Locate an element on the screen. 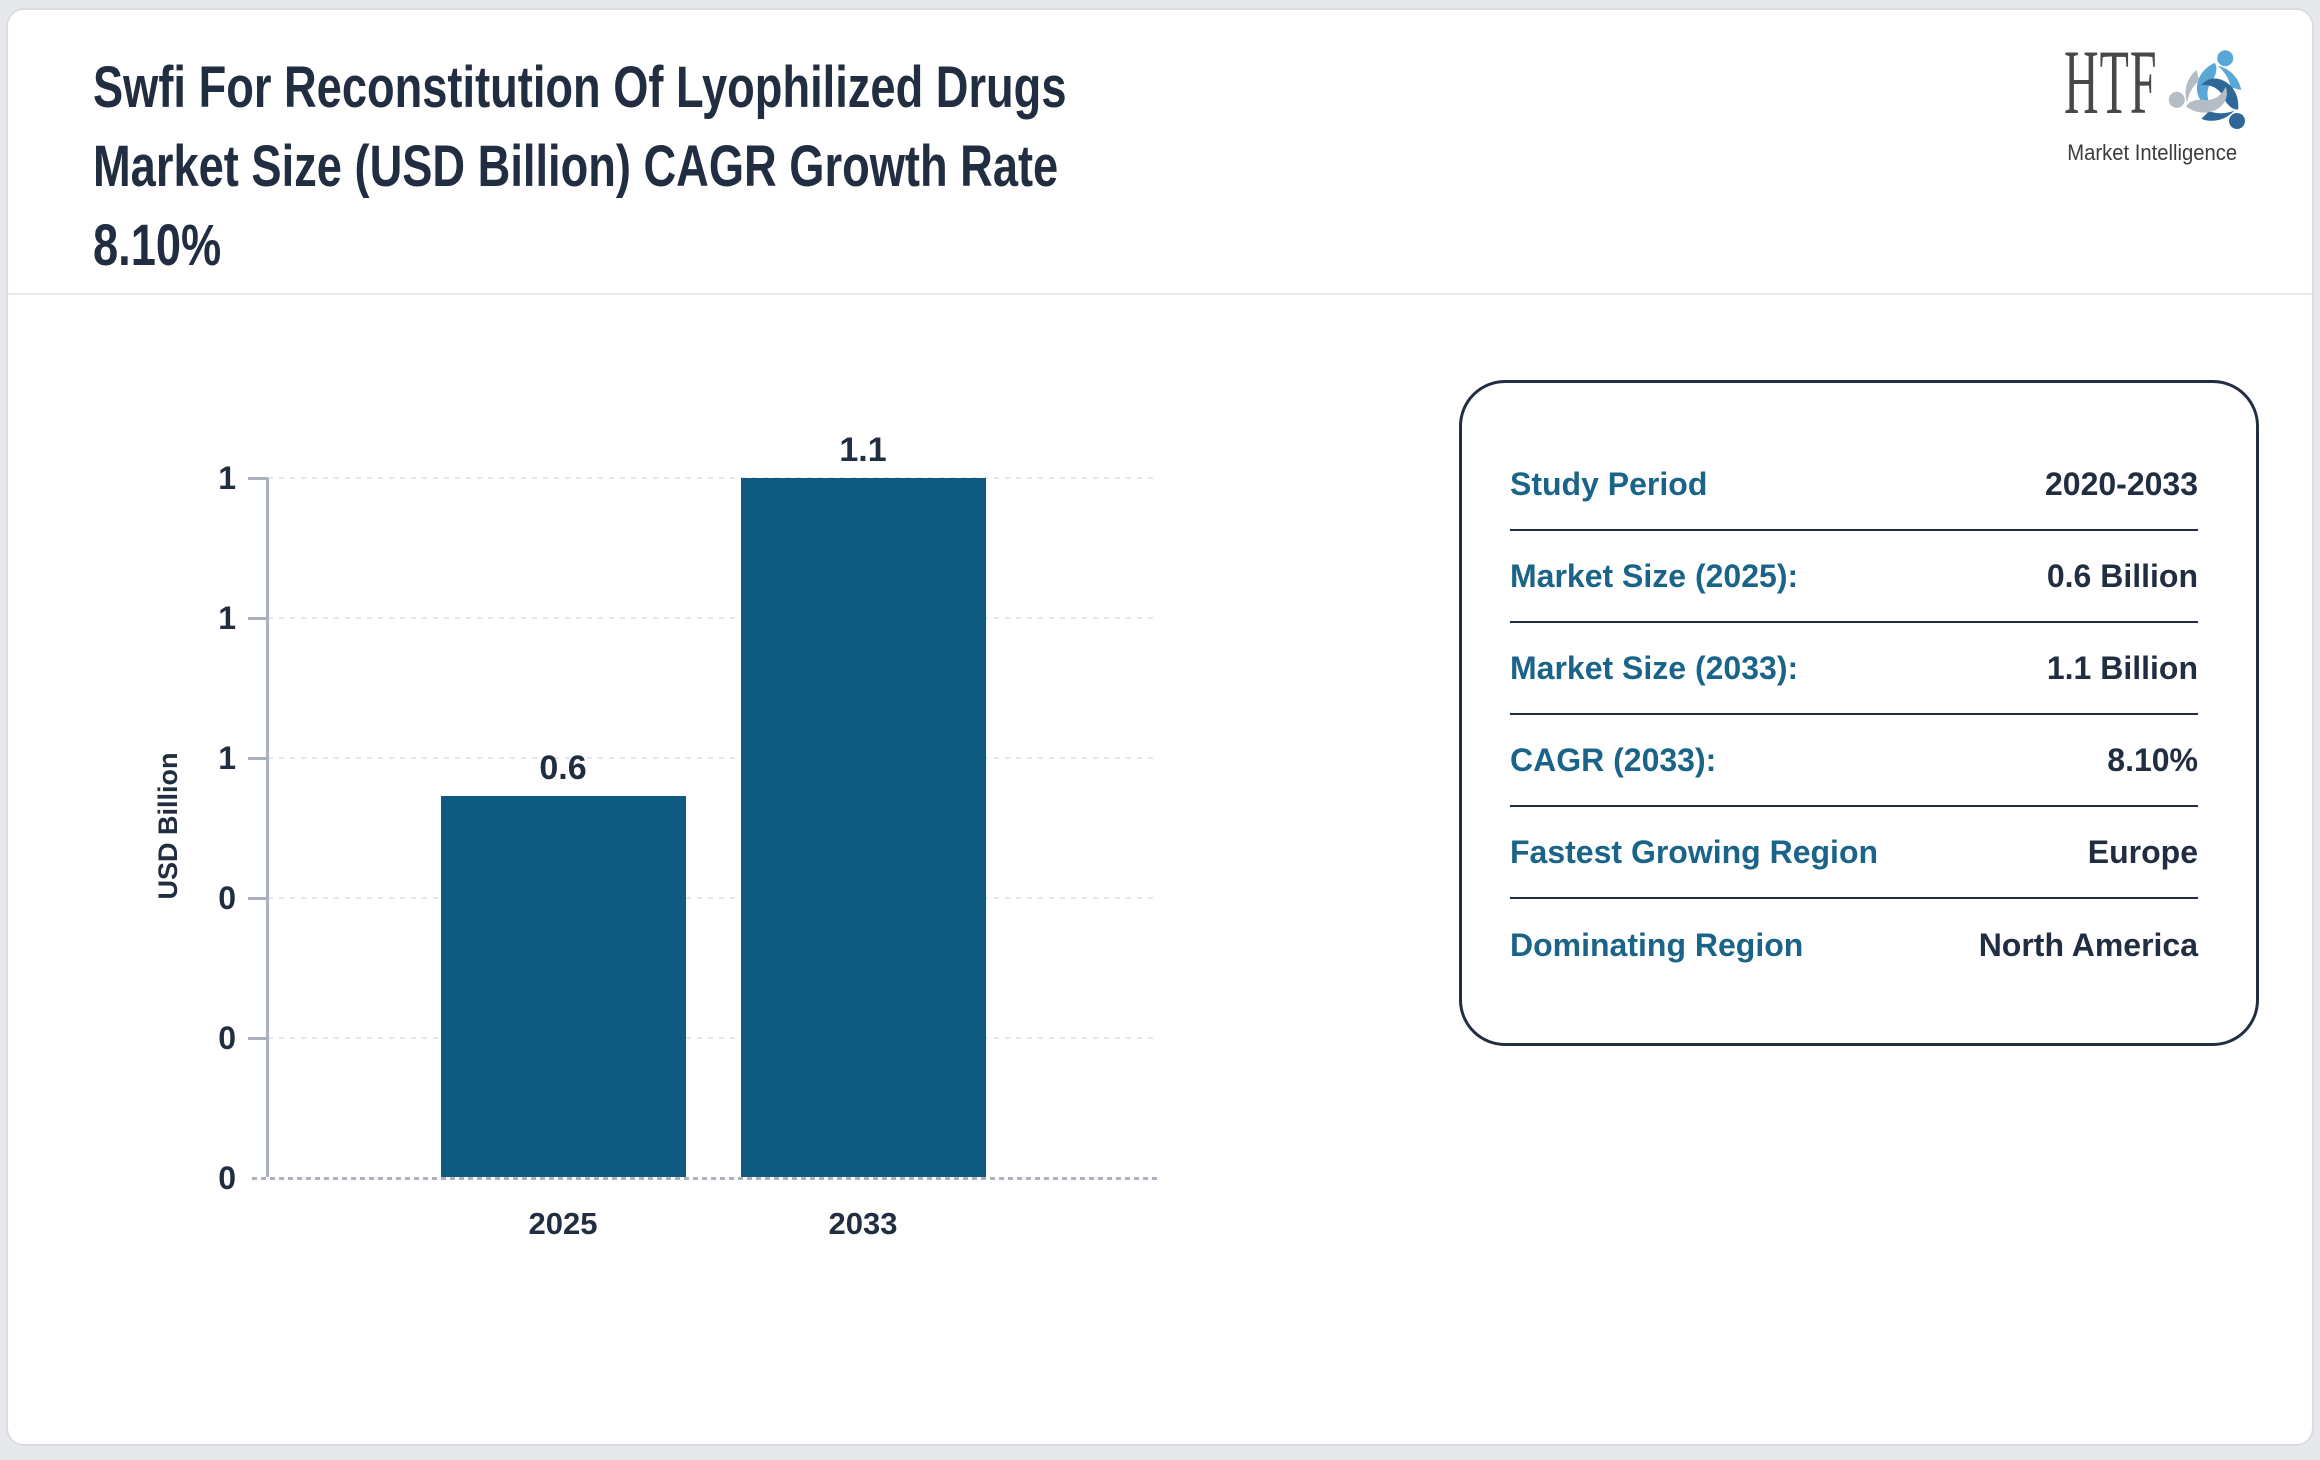 Image resolution: width=2320 pixels, height=1460 pixels. row-value: 0.6 Billion is located at coordinates (2122, 575).